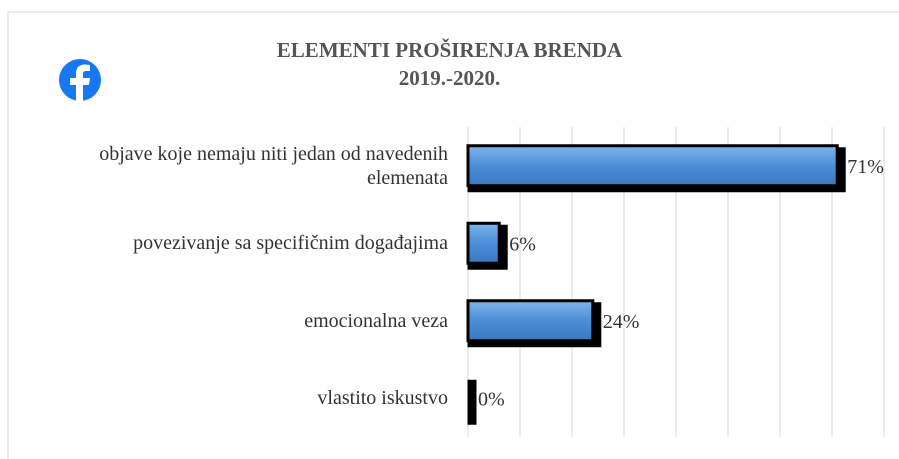 Image resolution: width=899 pixels, height=459 pixels. I want to click on y-tick-label: povezivanje sa specifičnim događajima, so click(290, 243).